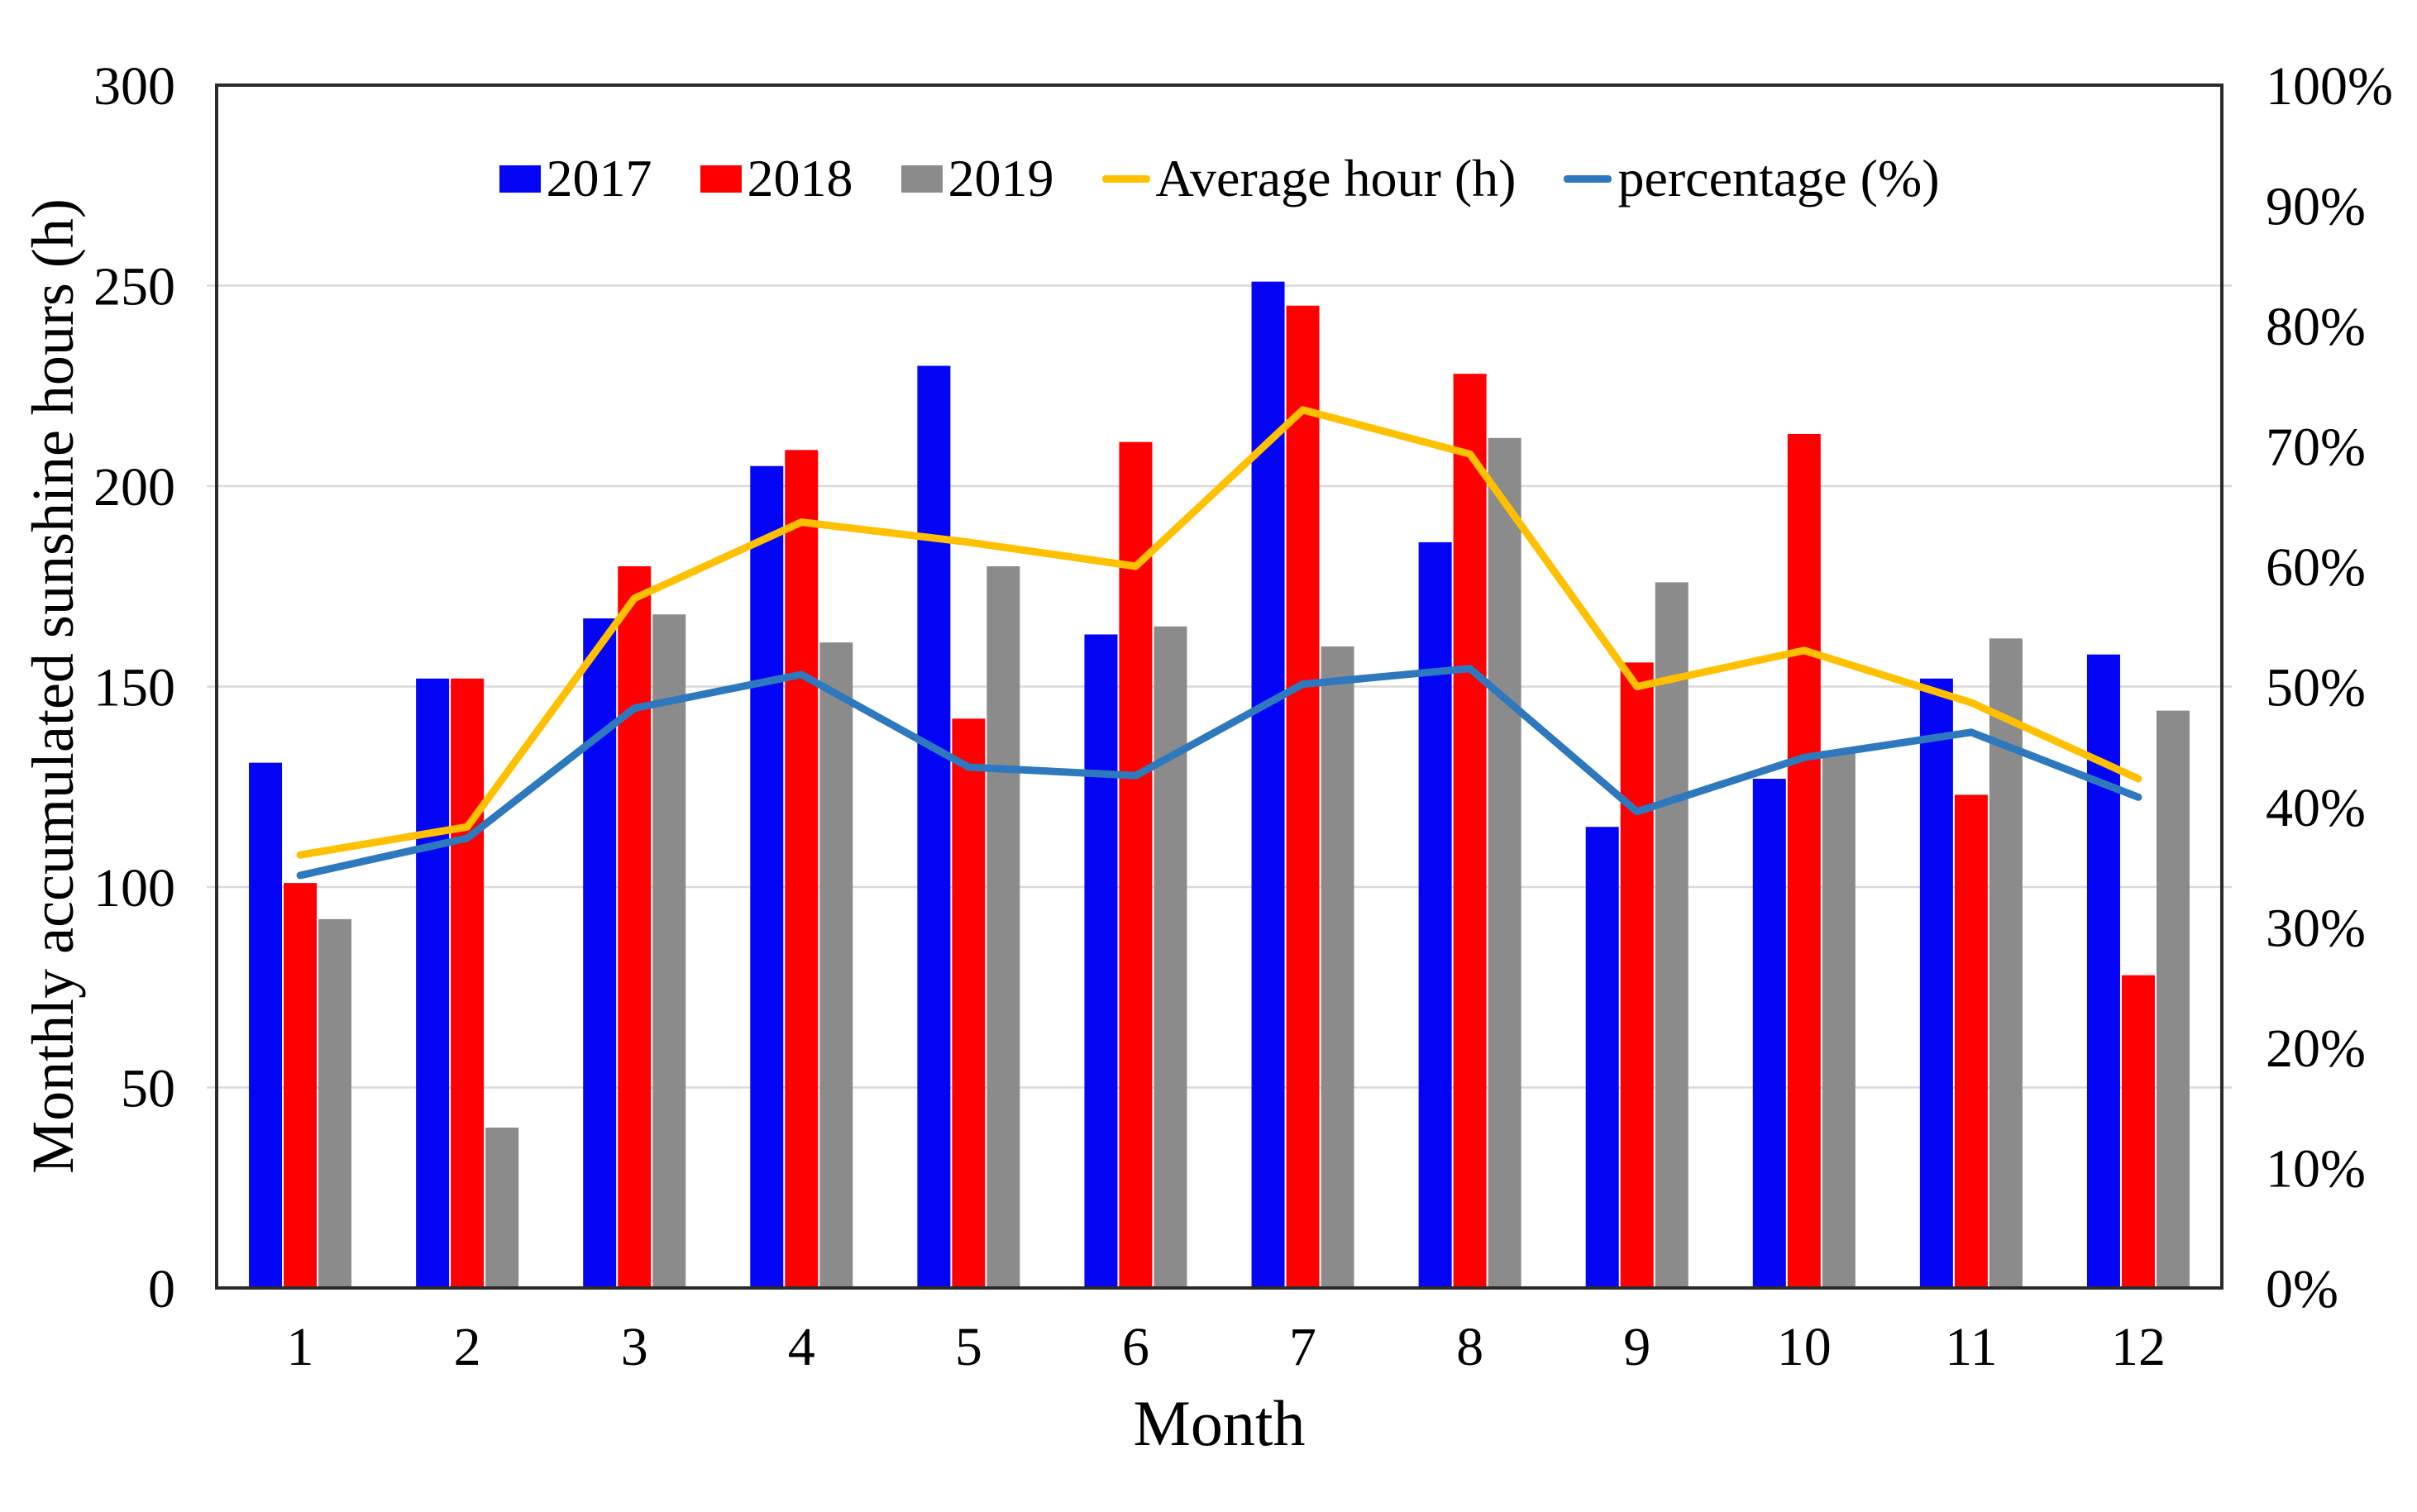 The width and height of the screenshot is (2417, 1512). I want to click on legend-swatch-2017-icon, so click(520, 179).